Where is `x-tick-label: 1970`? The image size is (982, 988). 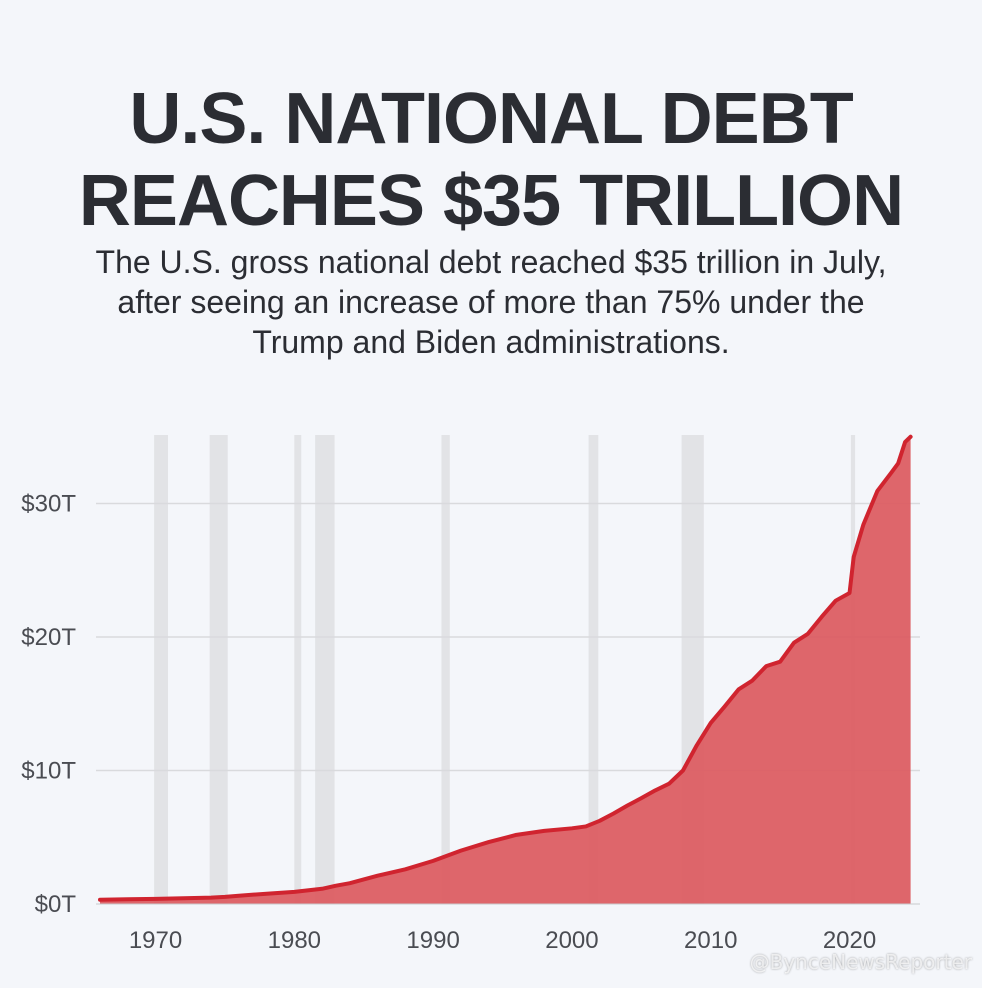 x-tick-label: 1970 is located at coordinates (155, 940).